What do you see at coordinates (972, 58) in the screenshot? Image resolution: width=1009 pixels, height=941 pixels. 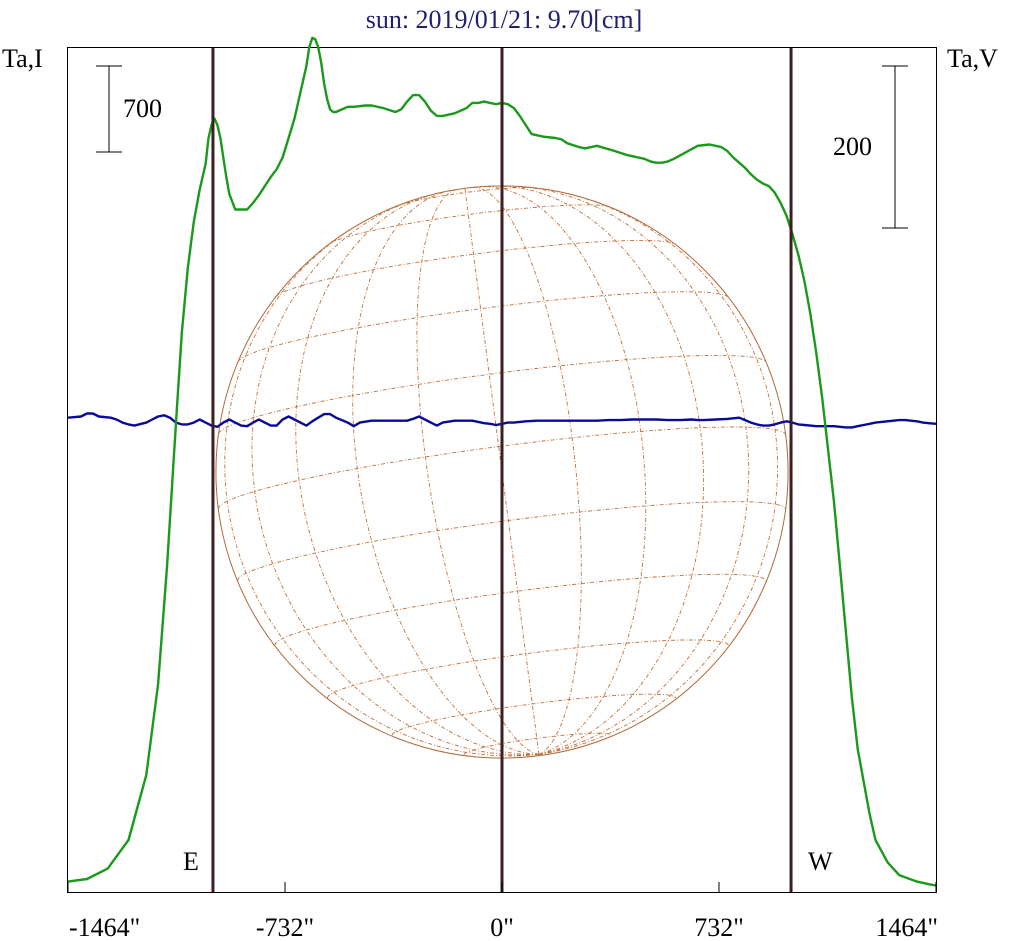 I see `right-axis-label: Ta,V` at bounding box center [972, 58].